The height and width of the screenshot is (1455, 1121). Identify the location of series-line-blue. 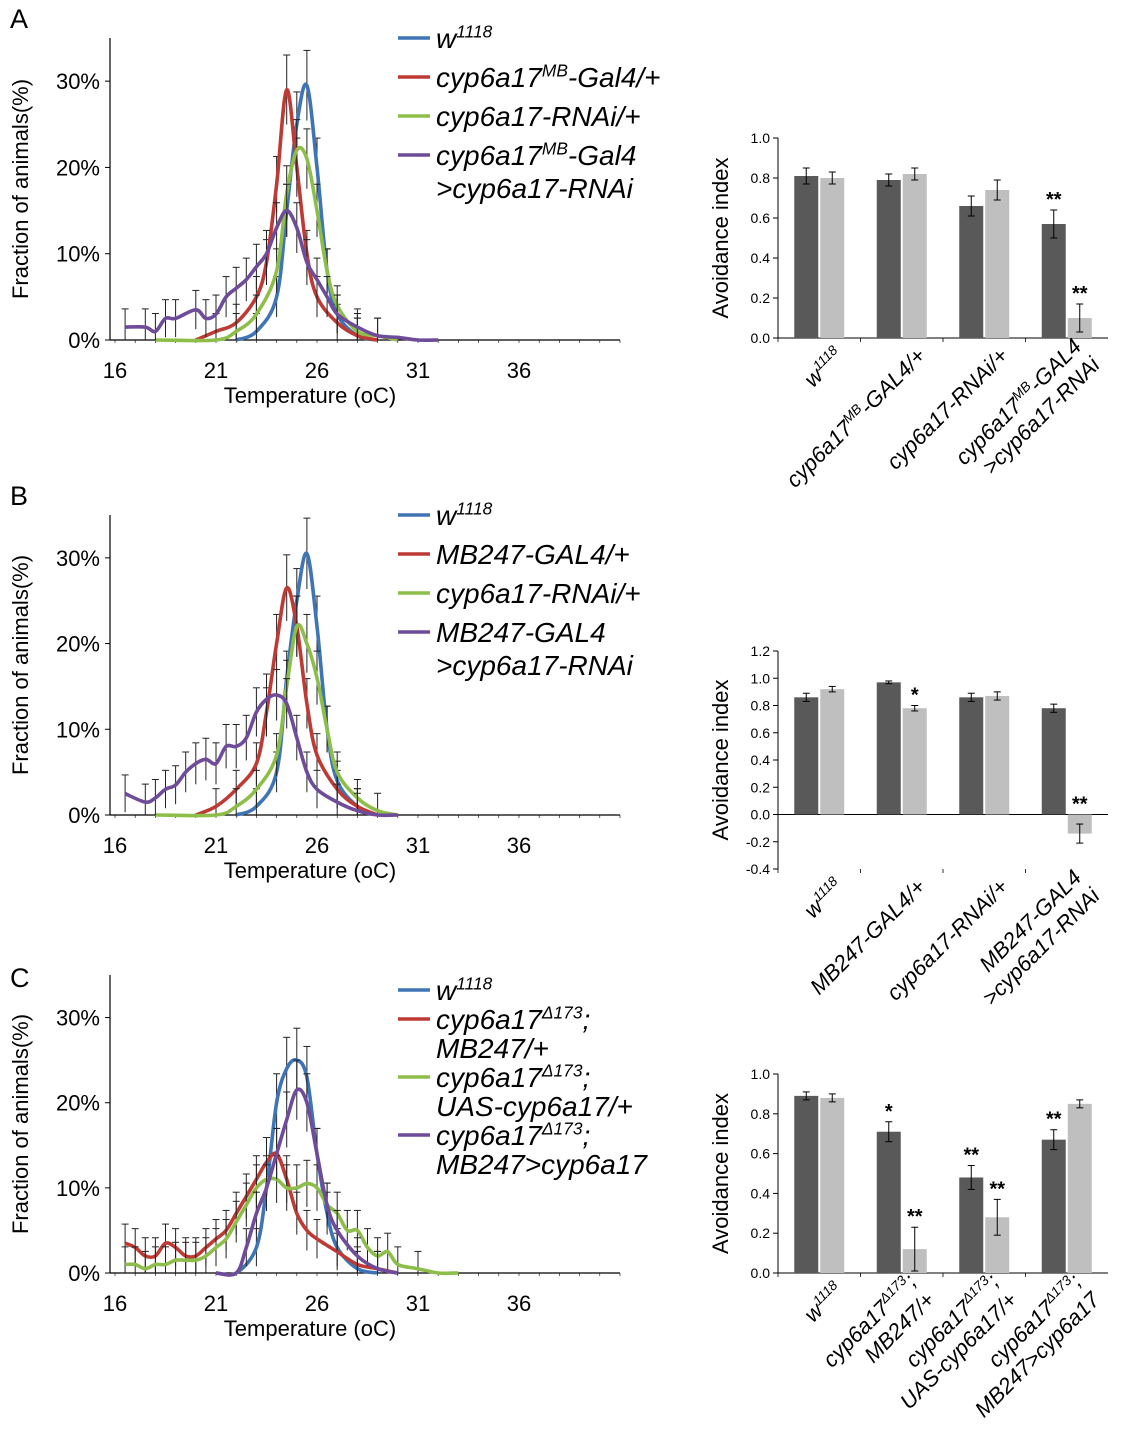
(307, 684).